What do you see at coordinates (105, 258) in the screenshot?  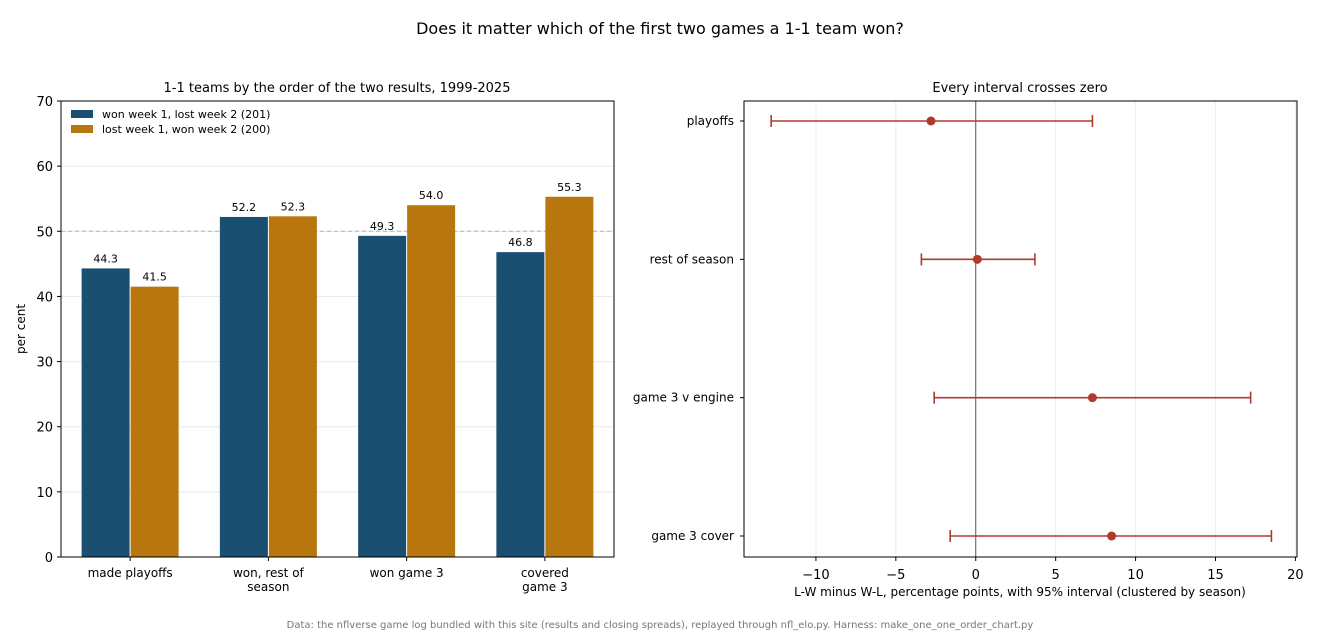 I see `bar-value-label: 44.3` at bounding box center [105, 258].